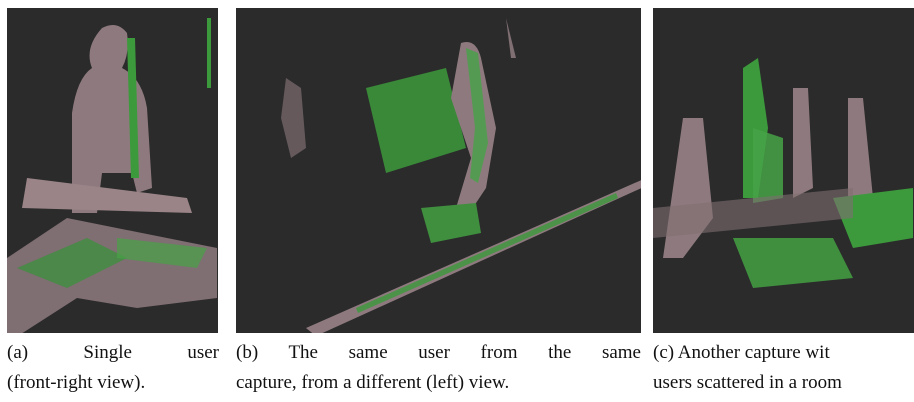  I want to click on caption-line: (b) The same user from the same, so click(438, 352).